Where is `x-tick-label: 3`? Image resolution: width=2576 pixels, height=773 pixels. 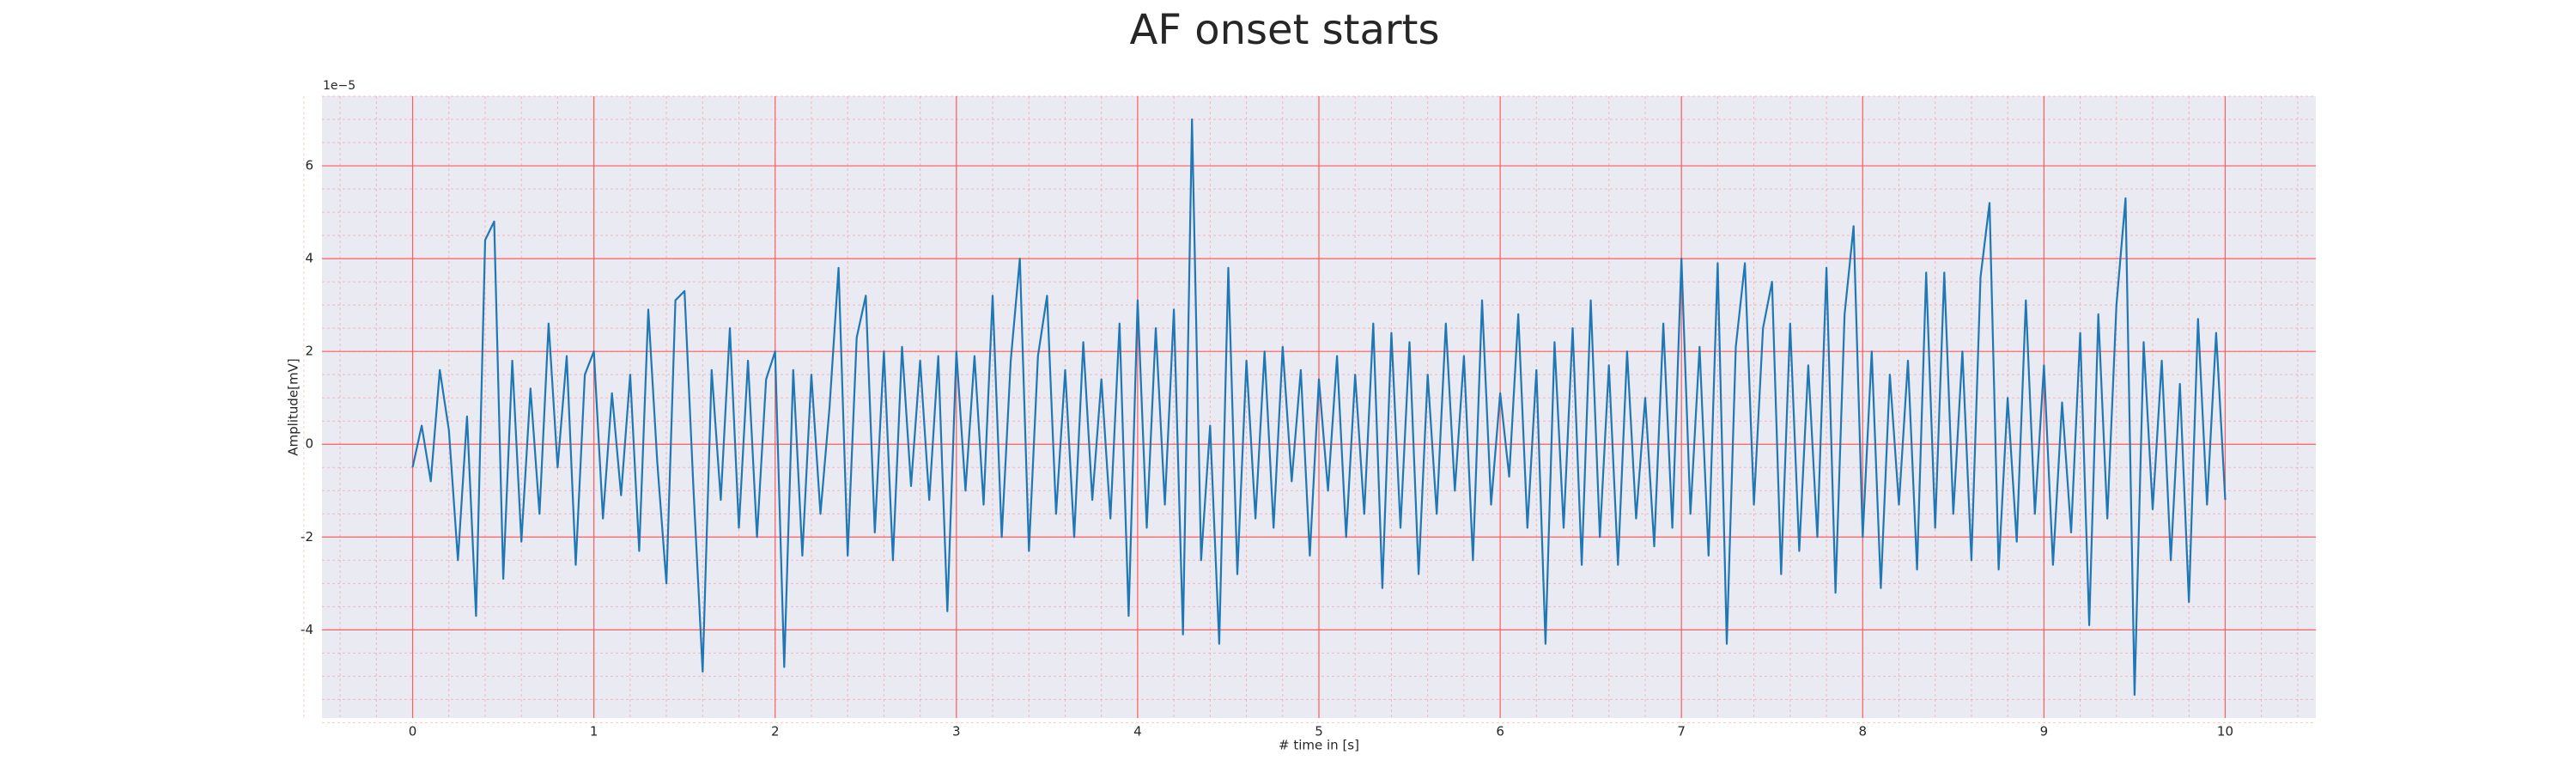
x-tick-label: 3 is located at coordinates (957, 732).